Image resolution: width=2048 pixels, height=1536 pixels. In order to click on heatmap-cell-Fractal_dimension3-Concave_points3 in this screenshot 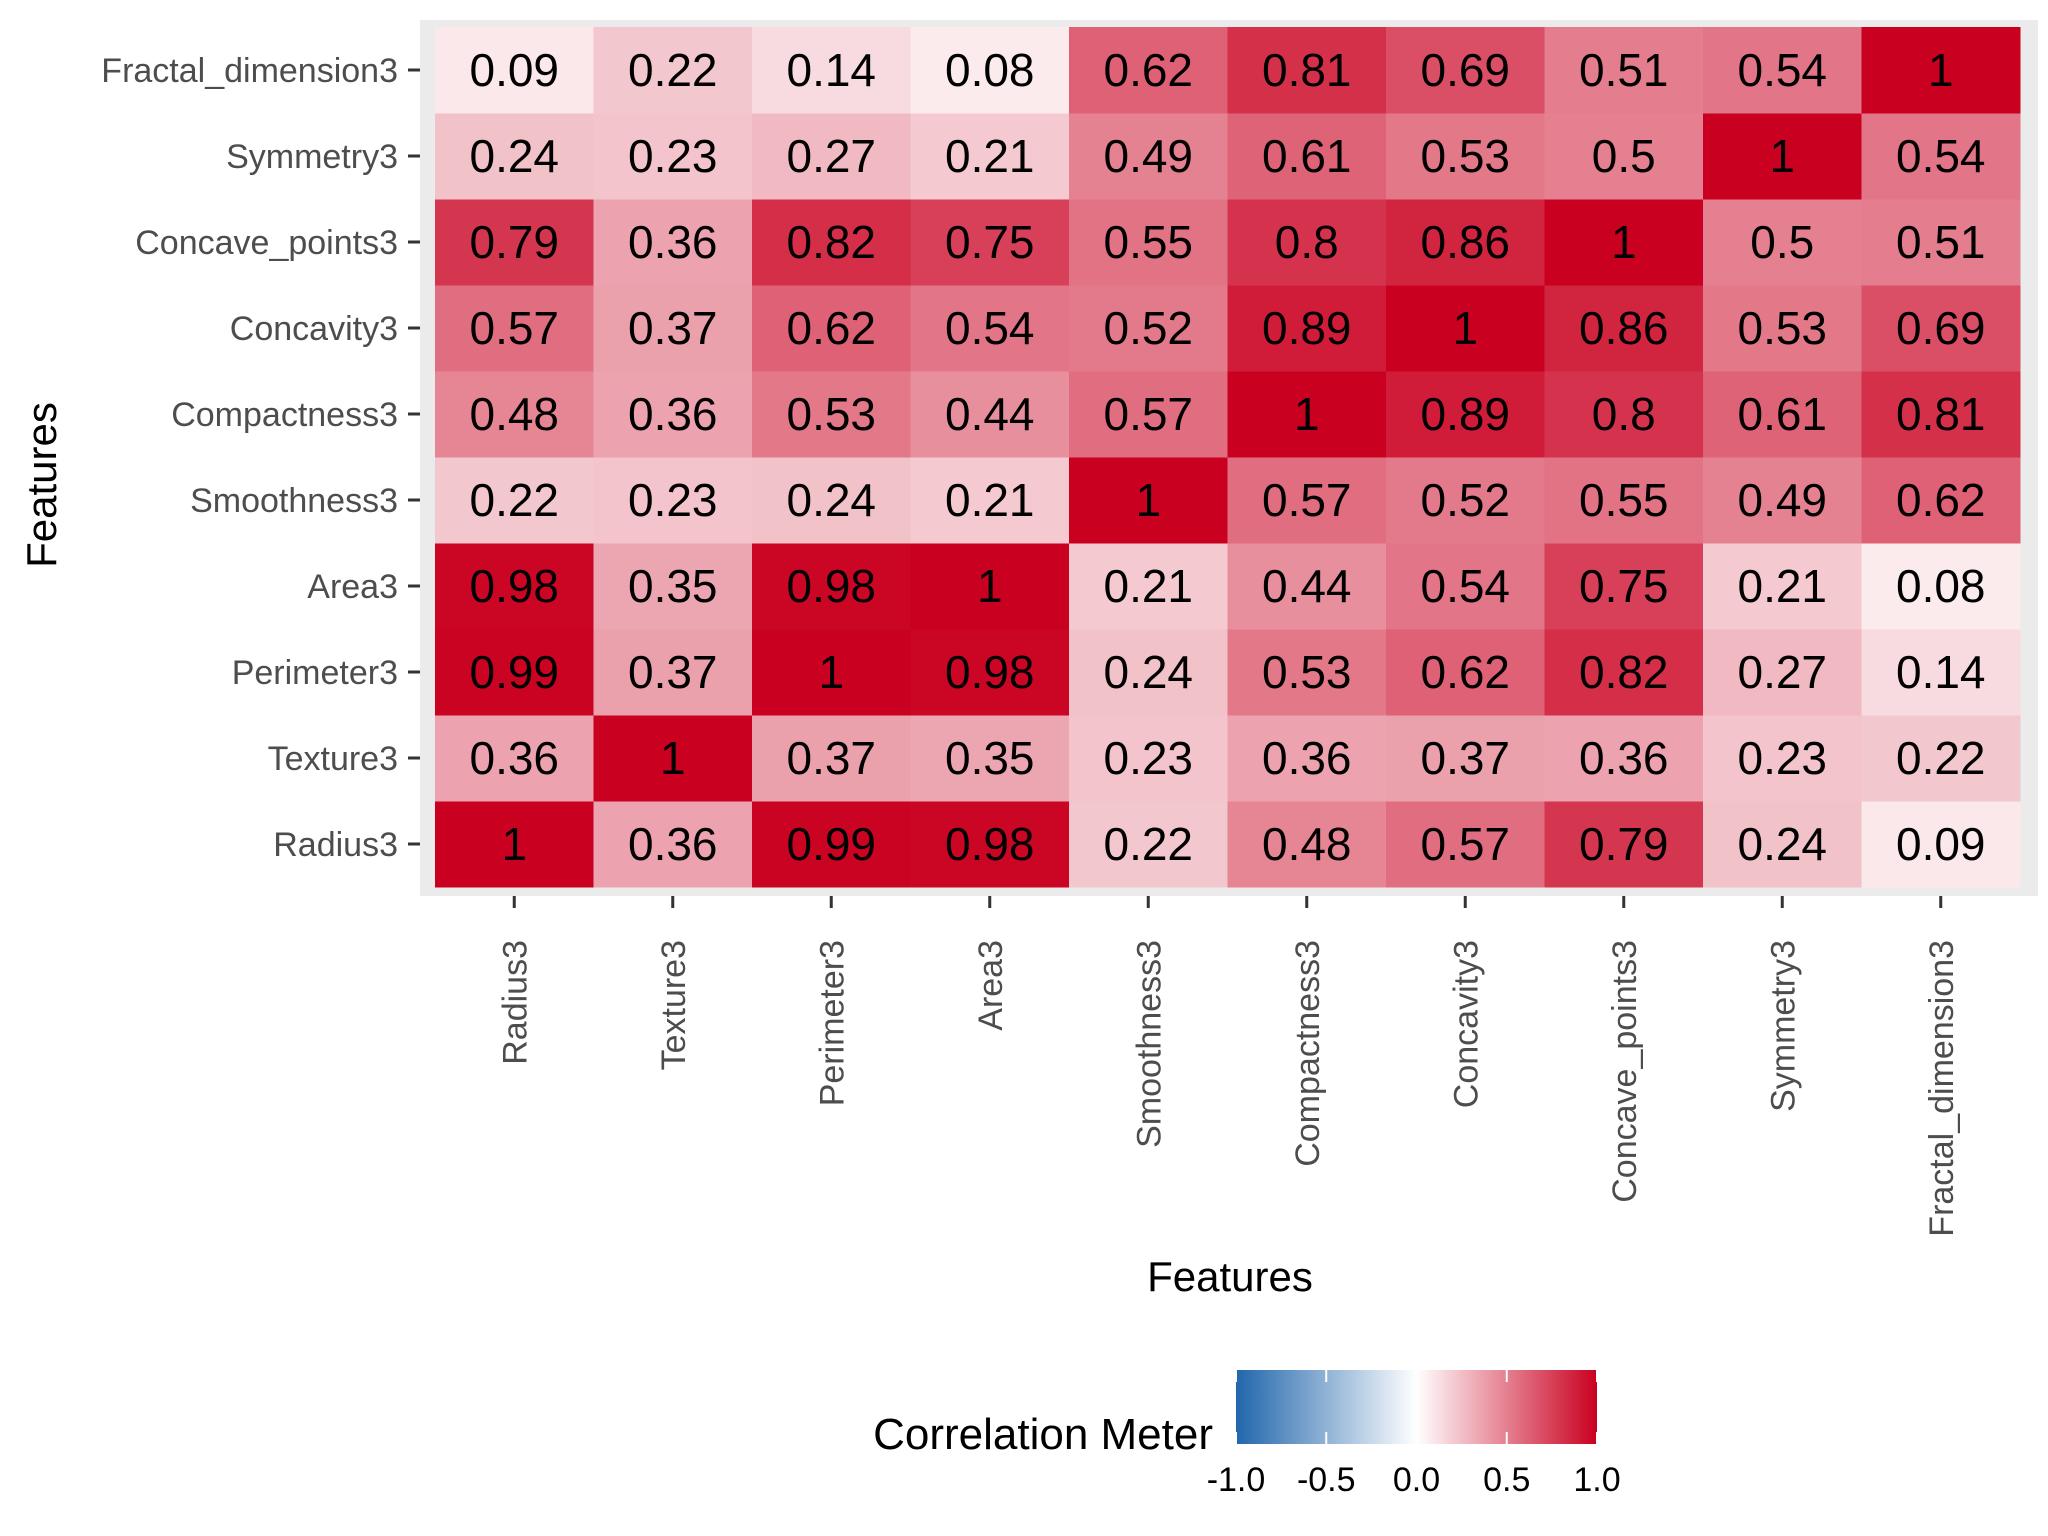, I will do `click(1624, 70)`.